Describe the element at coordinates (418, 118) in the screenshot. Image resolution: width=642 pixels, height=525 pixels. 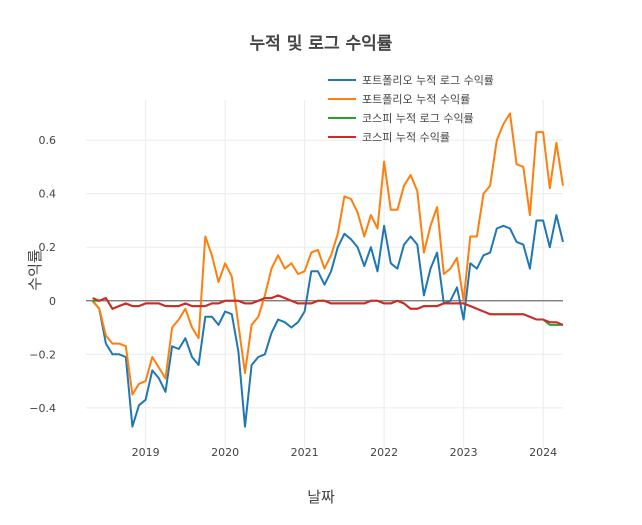
I see `legend-label-3: 코스피 누적 로그 수익률` at that location.